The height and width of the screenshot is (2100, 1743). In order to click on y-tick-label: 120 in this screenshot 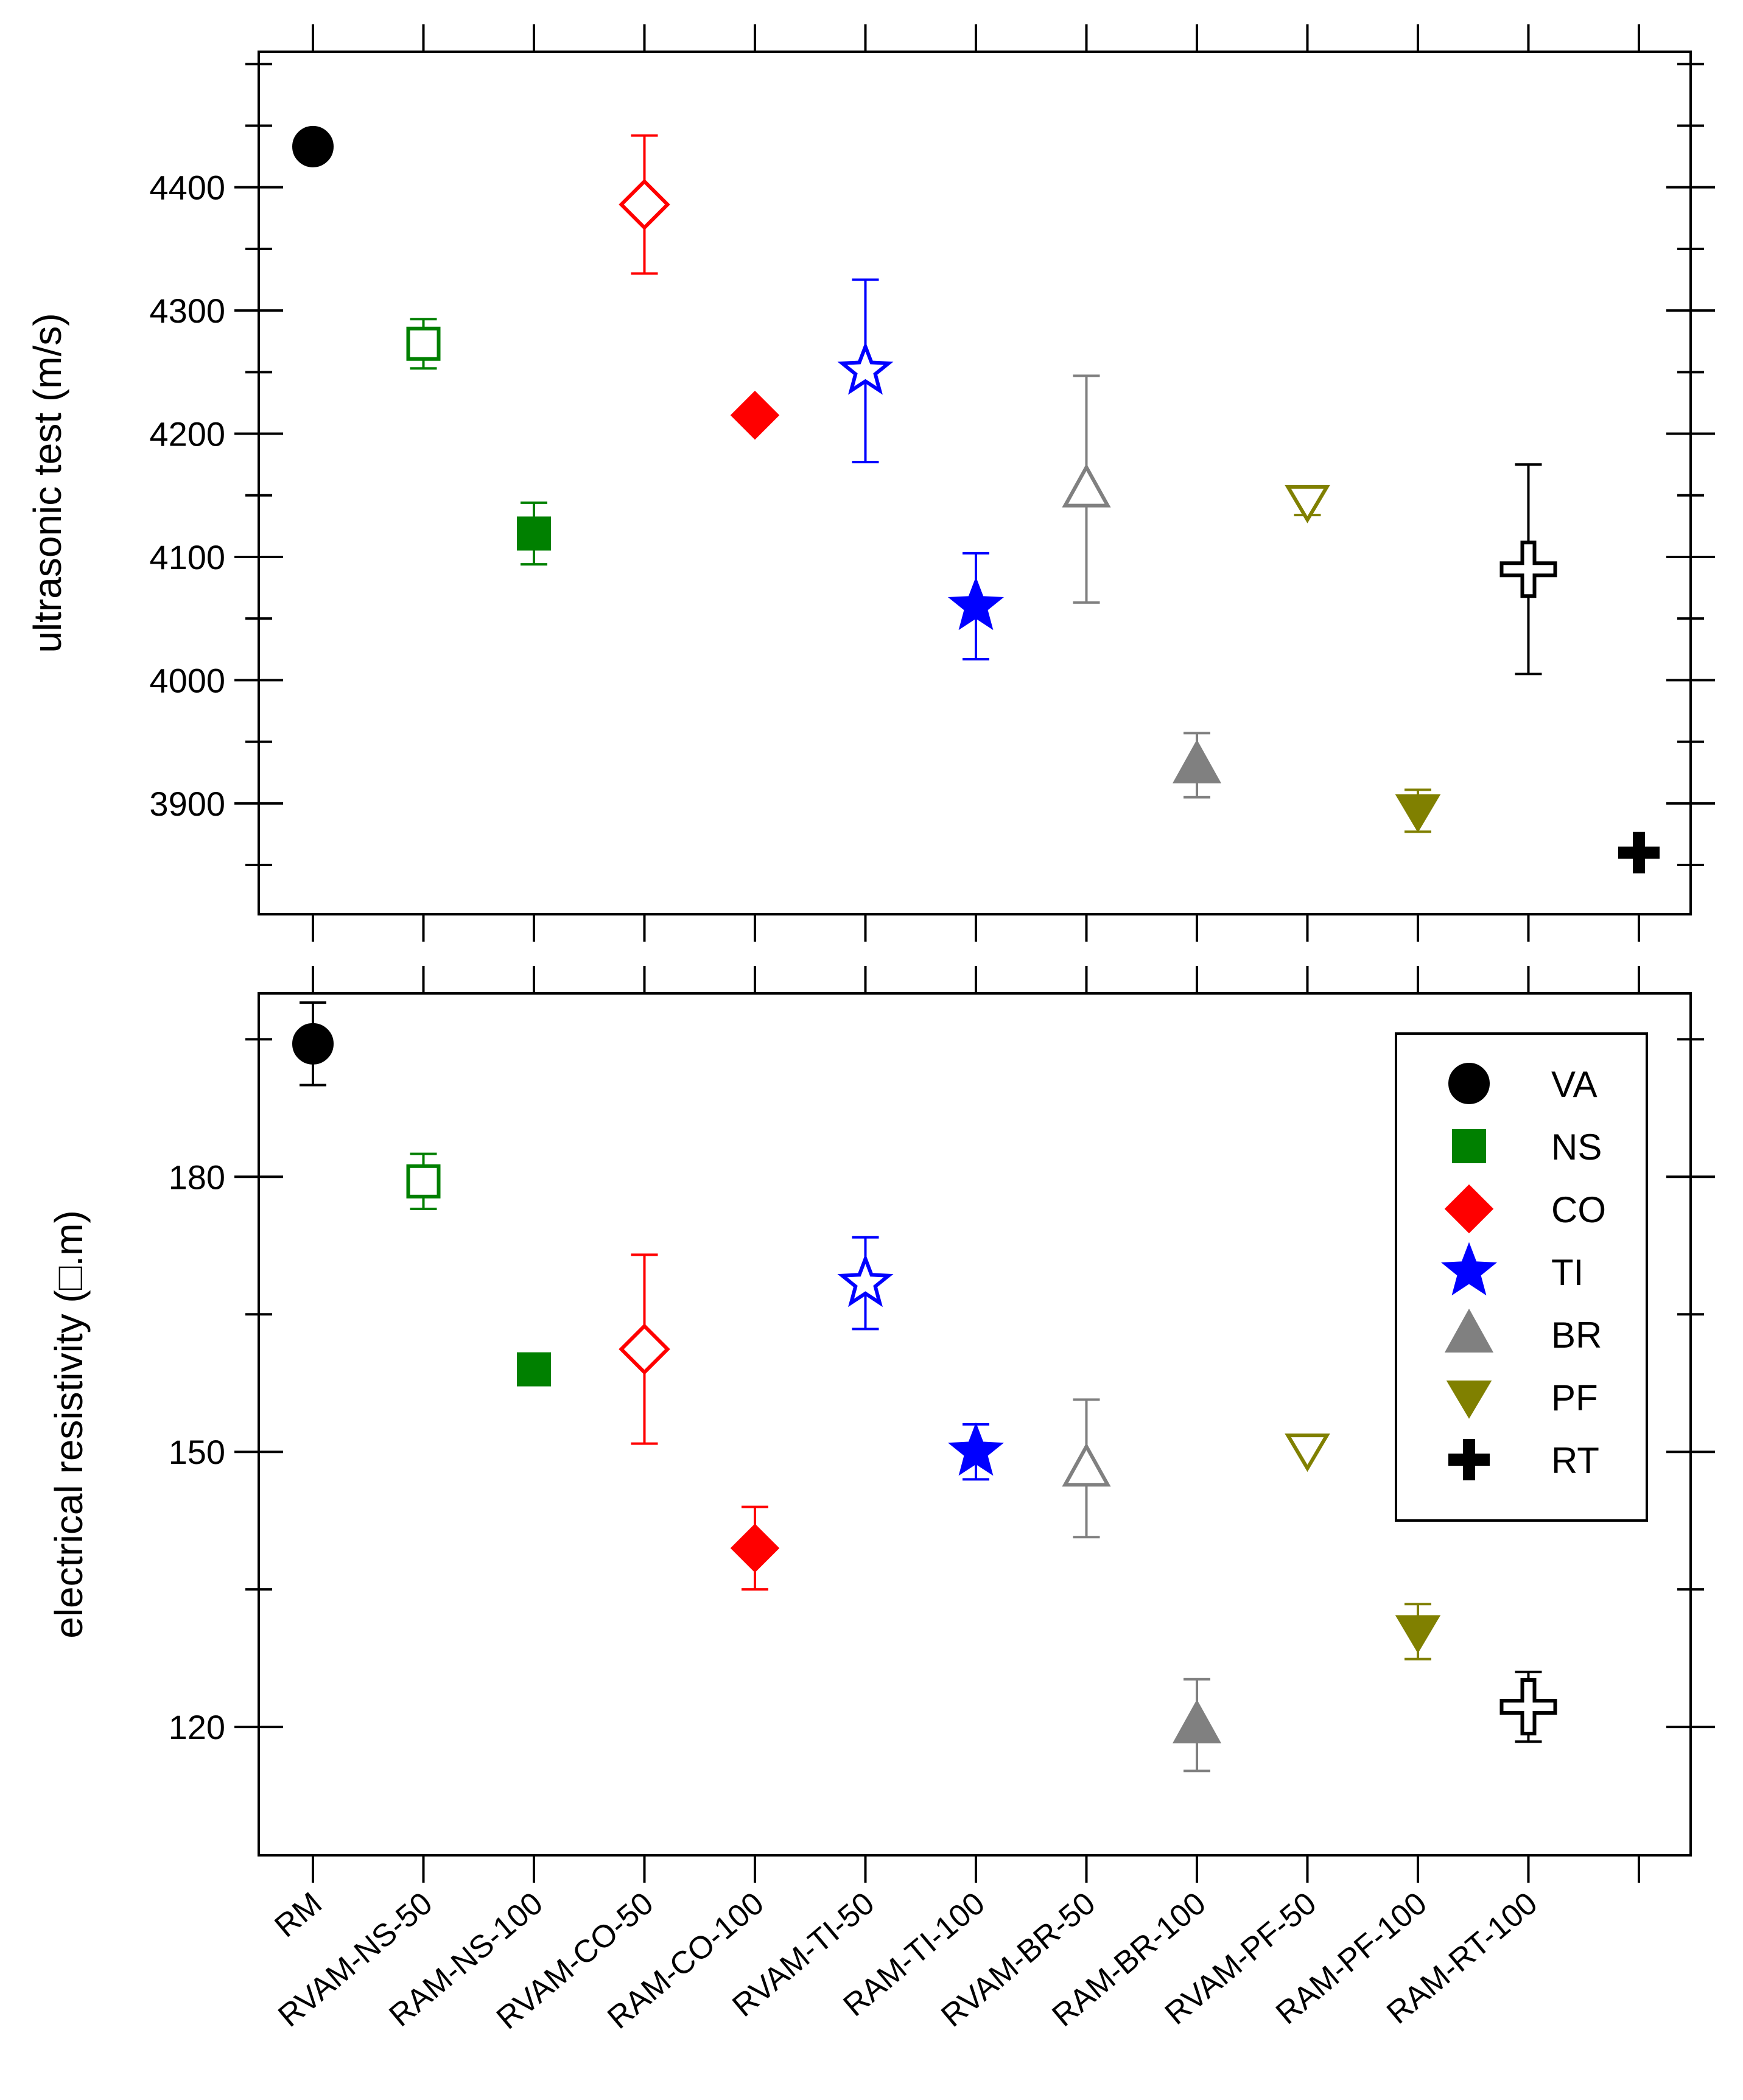, I will do `click(197, 1727)`.